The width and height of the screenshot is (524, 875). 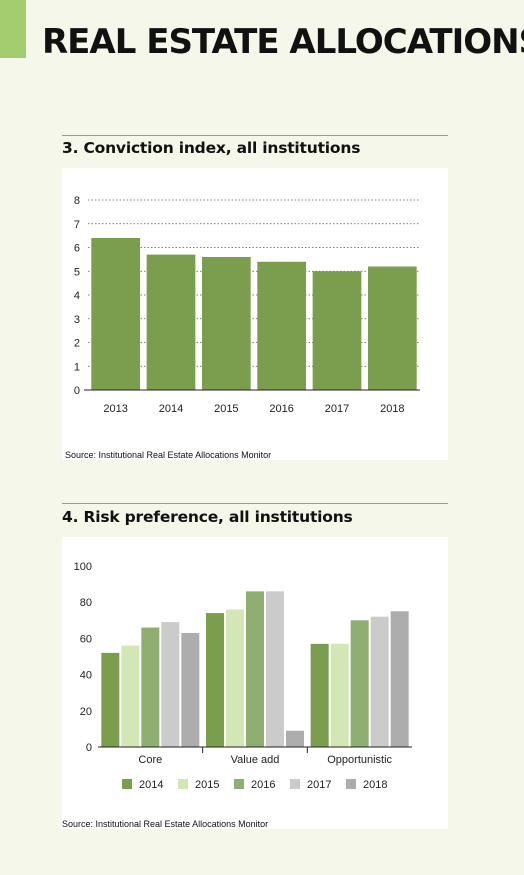 What do you see at coordinates (319, 785) in the screenshot?
I see `legend-label: 2017` at bounding box center [319, 785].